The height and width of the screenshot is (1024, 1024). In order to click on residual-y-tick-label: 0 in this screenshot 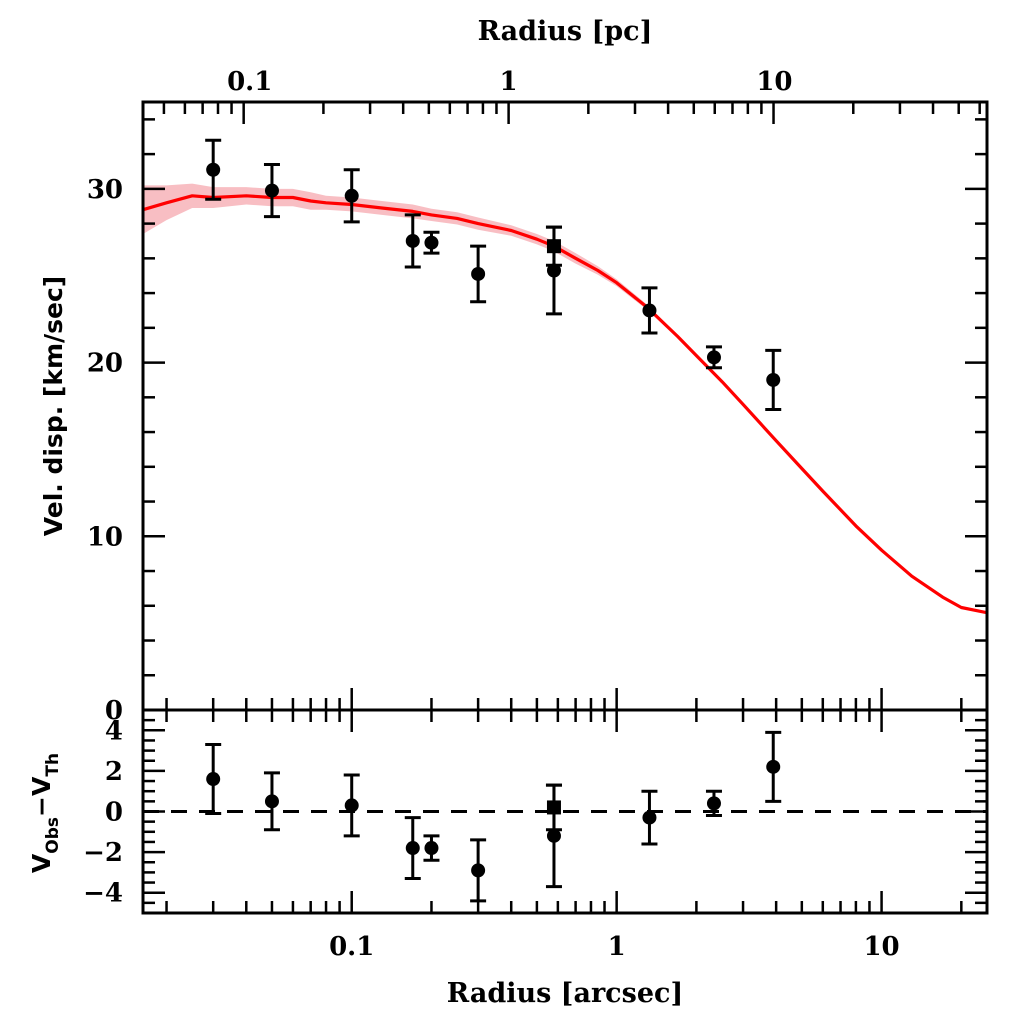, I will do `click(114, 813)`.